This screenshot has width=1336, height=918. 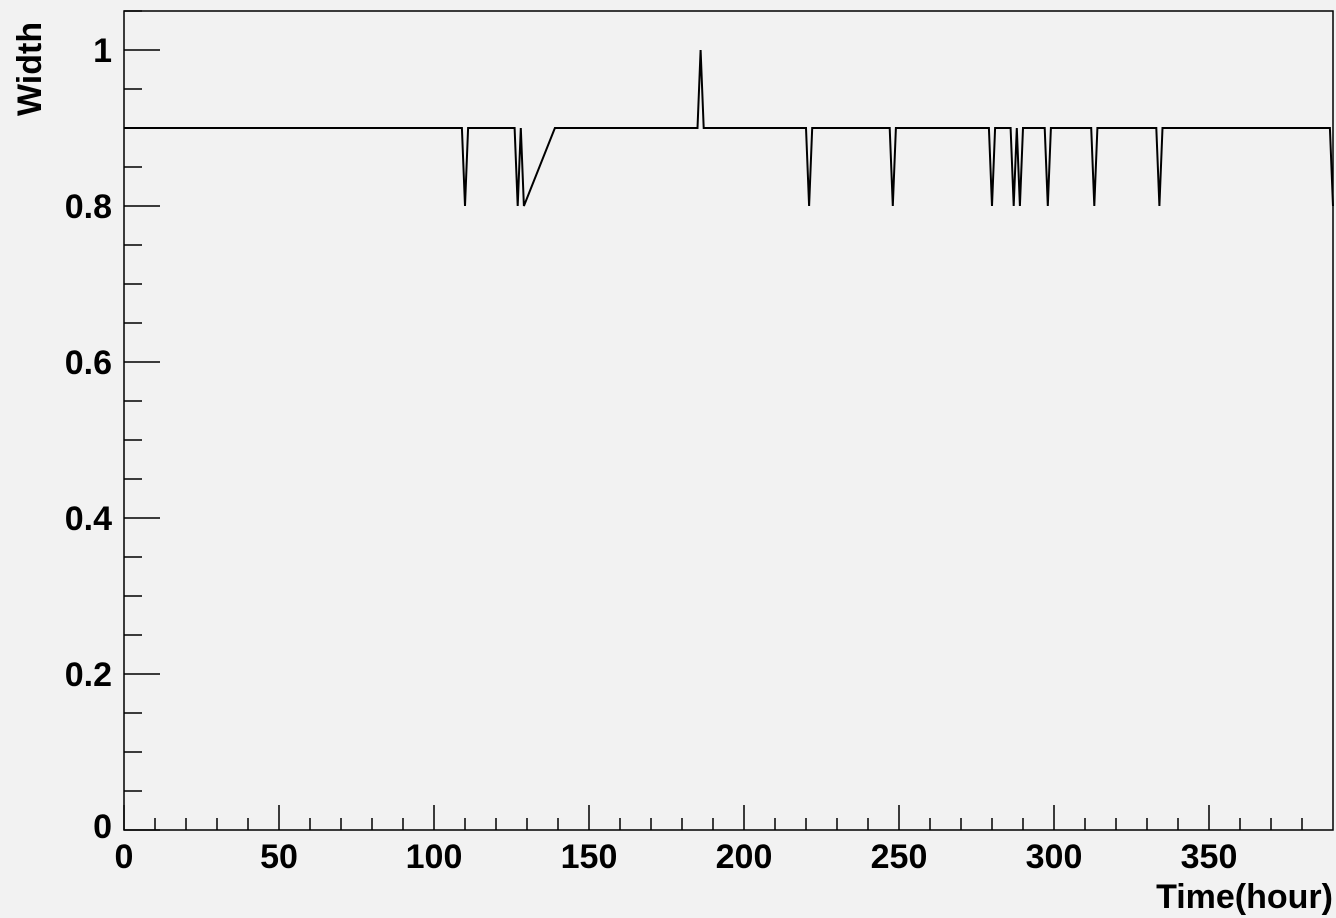 What do you see at coordinates (30, 69) in the screenshot?
I see `y-axis-title: Width` at bounding box center [30, 69].